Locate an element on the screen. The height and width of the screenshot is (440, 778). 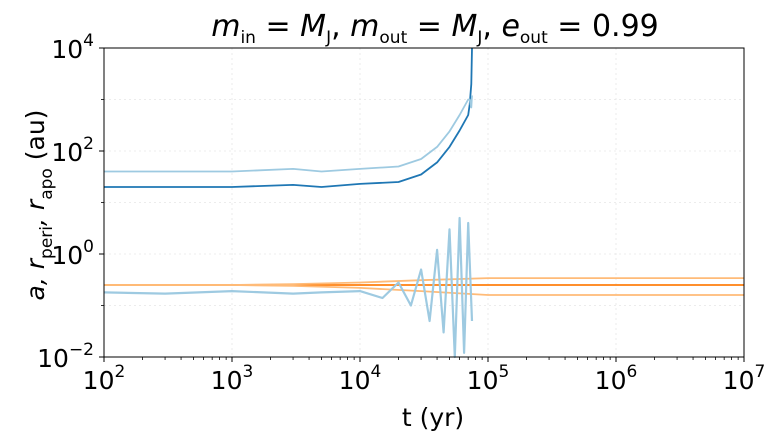
series-line-outer_apo is located at coordinates (288, 134).